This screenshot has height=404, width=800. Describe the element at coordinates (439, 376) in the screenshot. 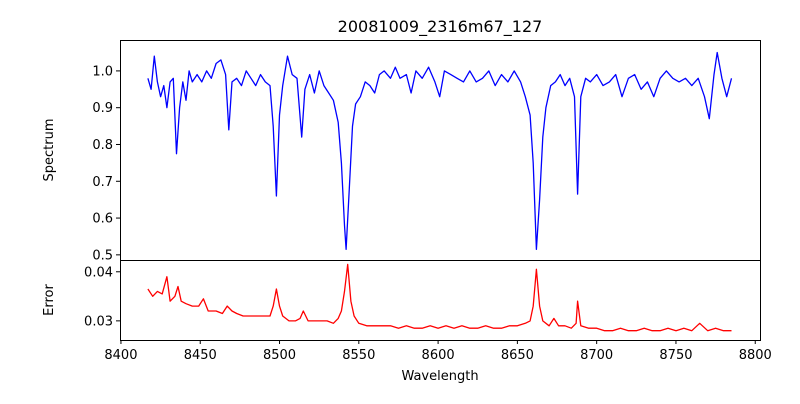

I see `x-axis-label: Wavelength` at that location.